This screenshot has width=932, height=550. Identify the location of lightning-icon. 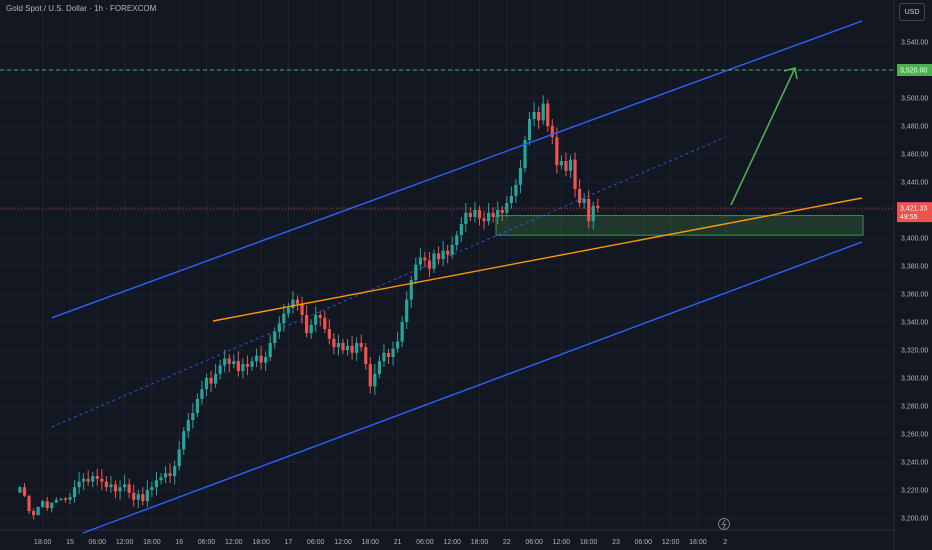
(724, 524).